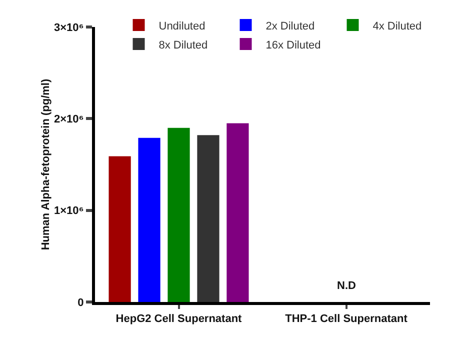  I want to click on legend-label: 4x Diluted, so click(397, 26).